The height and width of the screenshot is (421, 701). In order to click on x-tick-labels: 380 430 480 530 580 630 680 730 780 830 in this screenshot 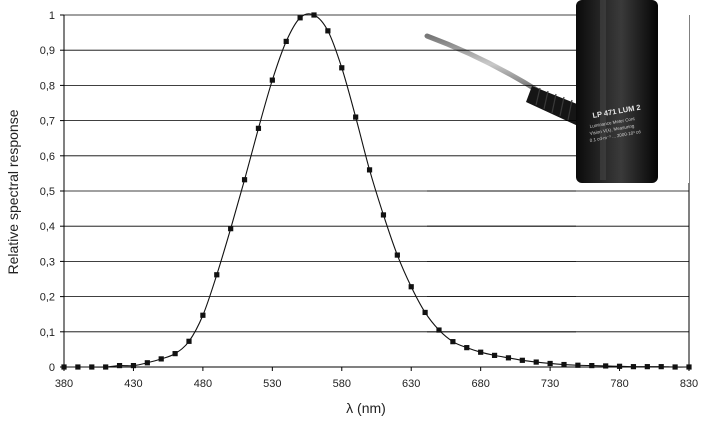, I will do `click(376, 384)`.